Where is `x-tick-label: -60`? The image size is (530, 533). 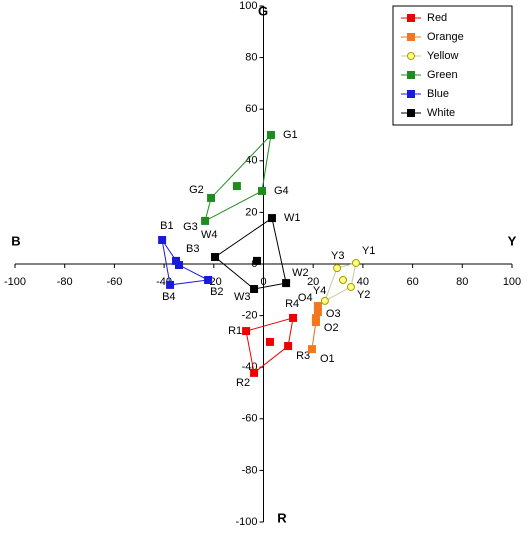 x-tick-label: -60 is located at coordinates (114, 282).